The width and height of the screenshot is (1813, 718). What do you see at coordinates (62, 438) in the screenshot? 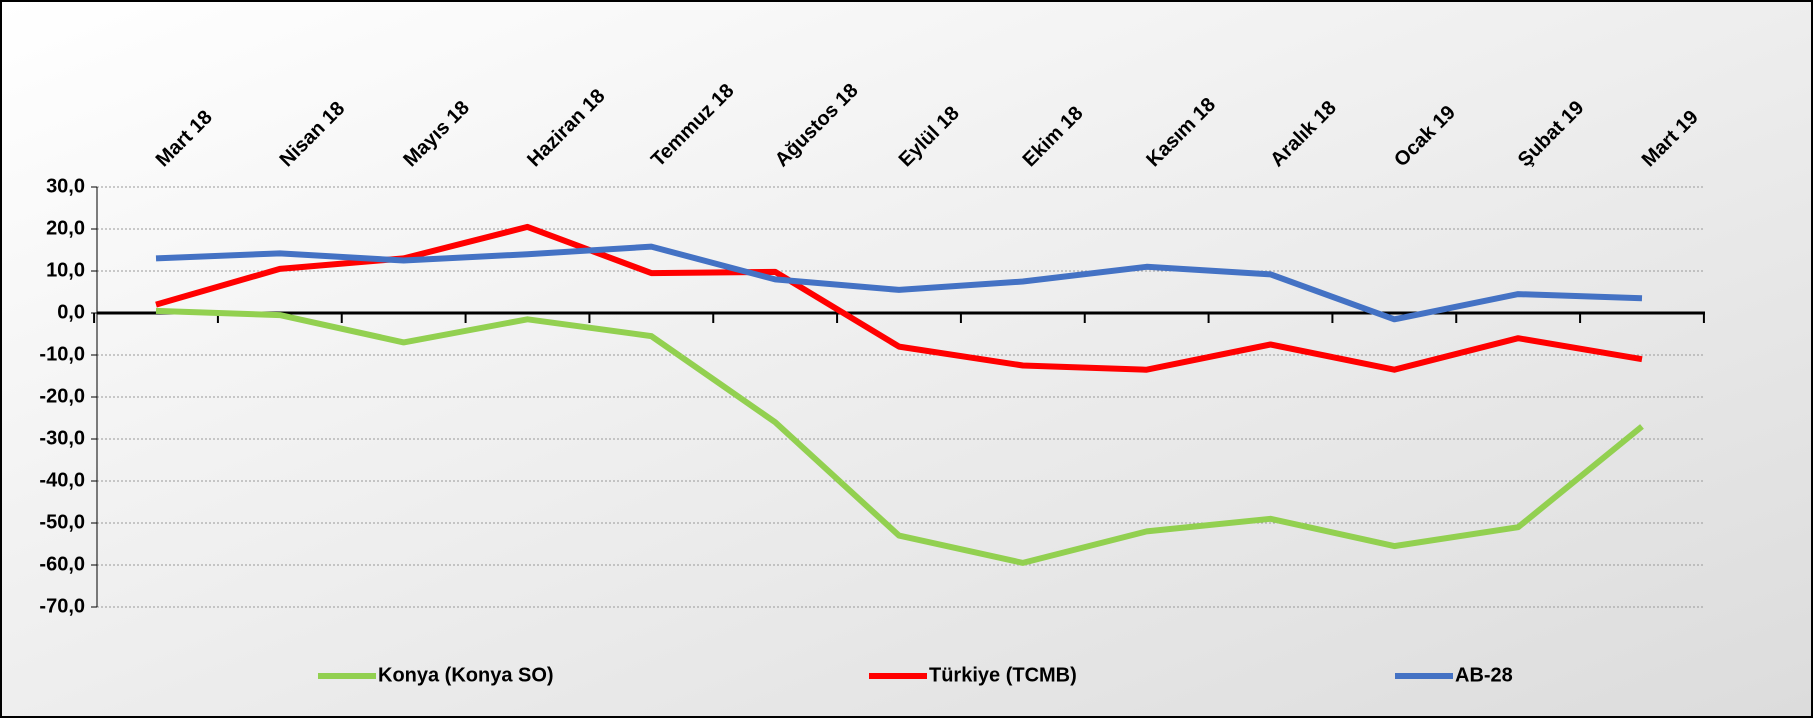
I see `y-tick-label: -30,0` at bounding box center [62, 438].